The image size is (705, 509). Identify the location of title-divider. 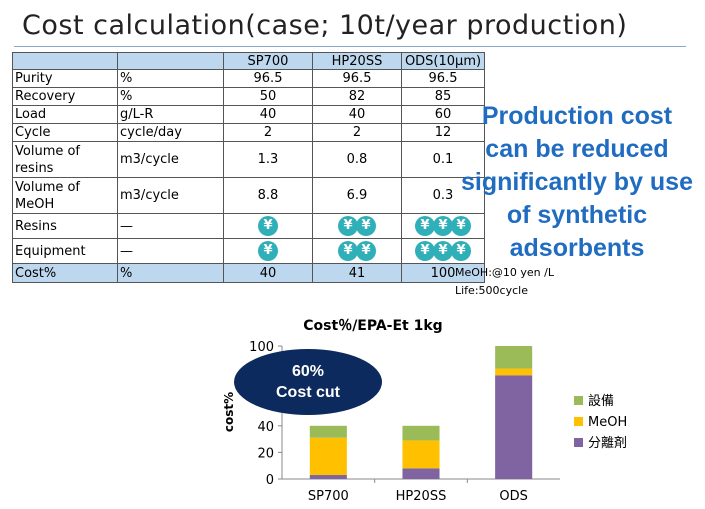
(350, 46).